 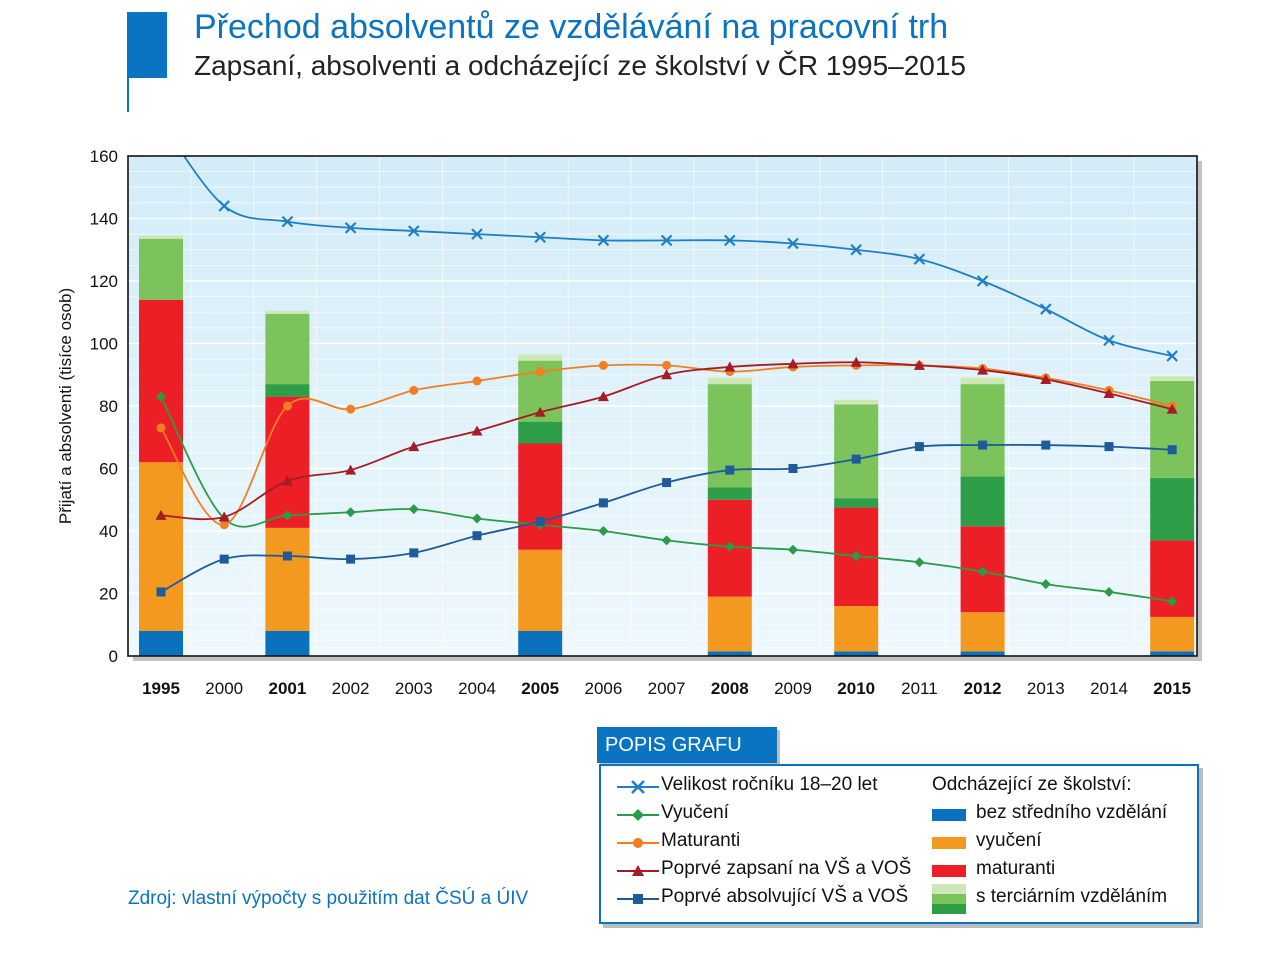 What do you see at coordinates (1016, 868) in the screenshot?
I see `legend-bar-label-2: maturanti` at bounding box center [1016, 868].